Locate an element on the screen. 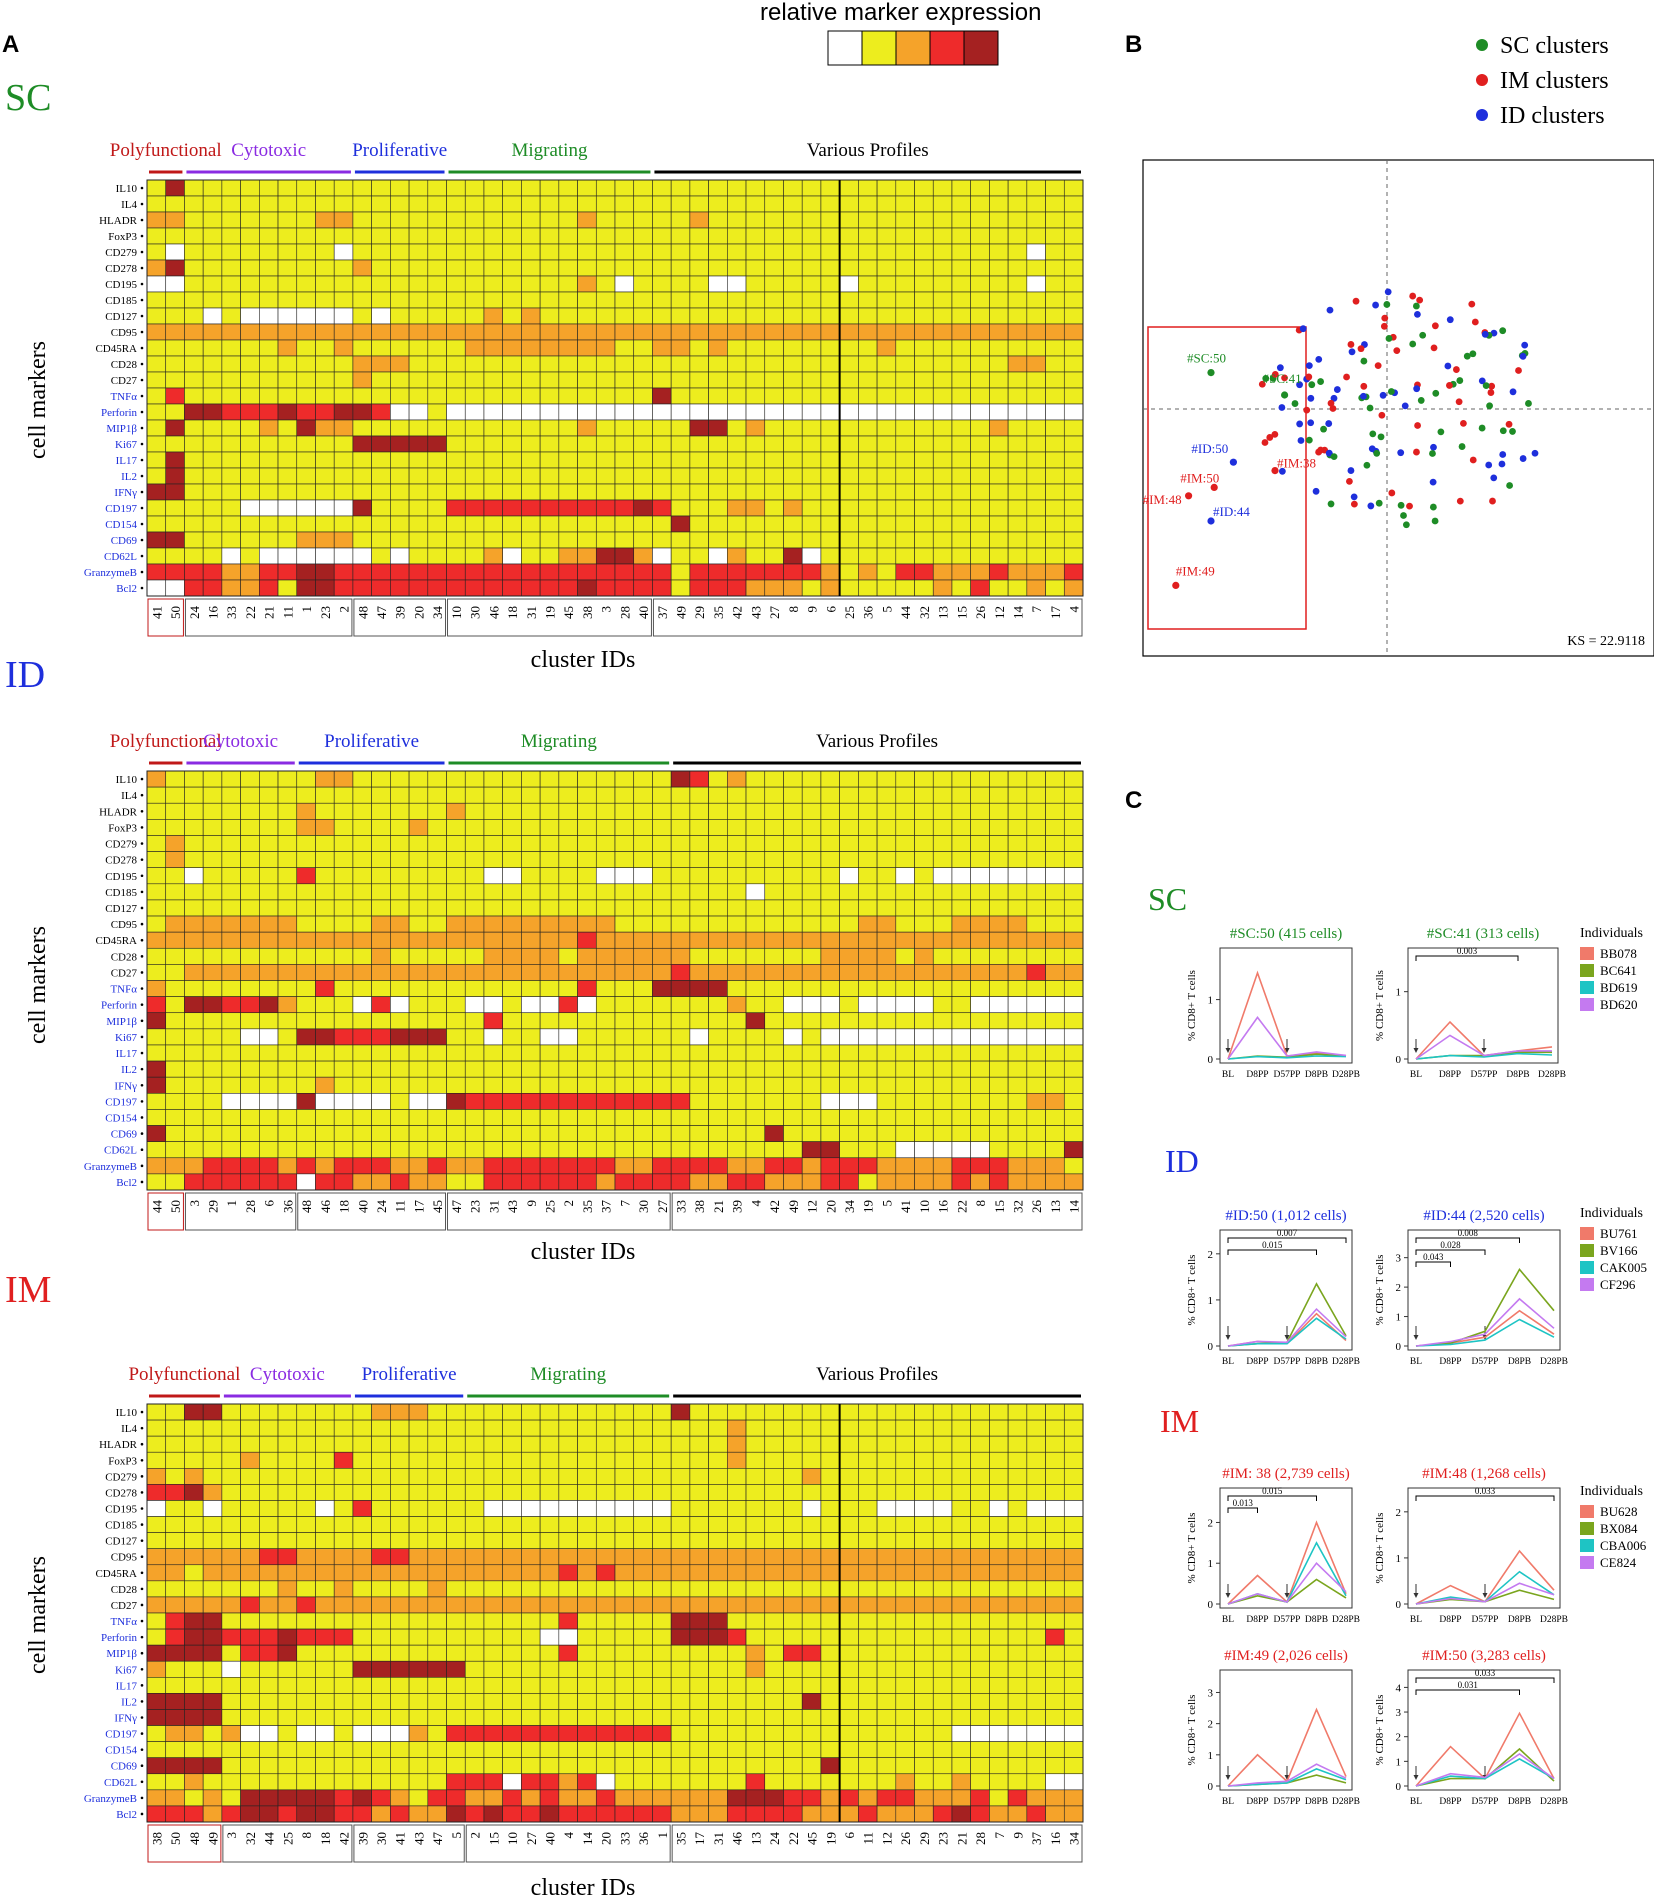 The width and height of the screenshot is (1654, 1899). lineplot-arrowhead is located at coordinates (1287, 1595).